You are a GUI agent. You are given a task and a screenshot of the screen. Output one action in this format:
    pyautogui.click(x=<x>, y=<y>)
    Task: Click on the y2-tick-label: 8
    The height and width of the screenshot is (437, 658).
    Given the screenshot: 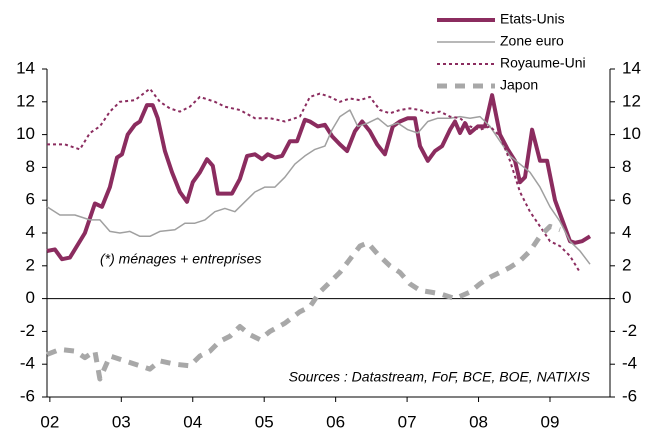 What is the action you would take?
    pyautogui.click(x=626, y=166)
    